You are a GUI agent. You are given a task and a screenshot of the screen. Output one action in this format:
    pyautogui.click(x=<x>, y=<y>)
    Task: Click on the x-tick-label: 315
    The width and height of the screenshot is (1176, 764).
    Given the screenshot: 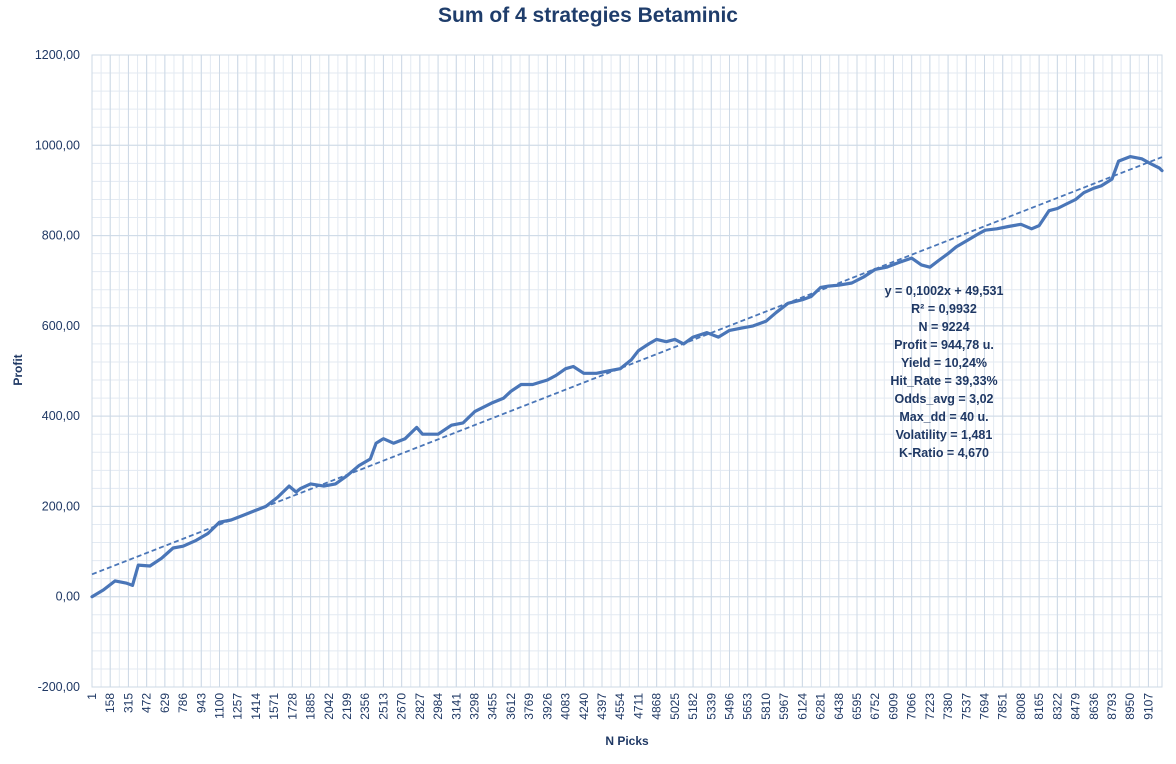 What is the action you would take?
    pyautogui.click(x=128, y=703)
    